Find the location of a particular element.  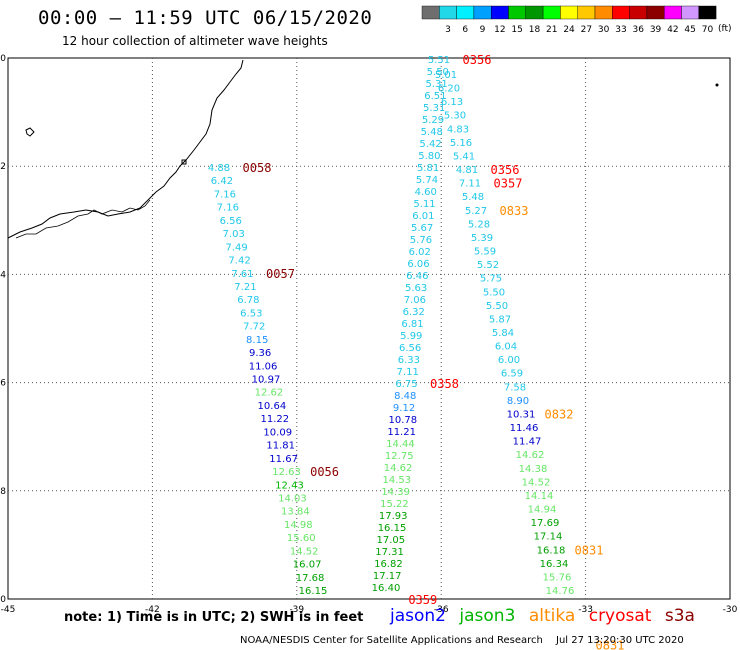

wave-height-value: 11.47 is located at coordinates (527, 442).